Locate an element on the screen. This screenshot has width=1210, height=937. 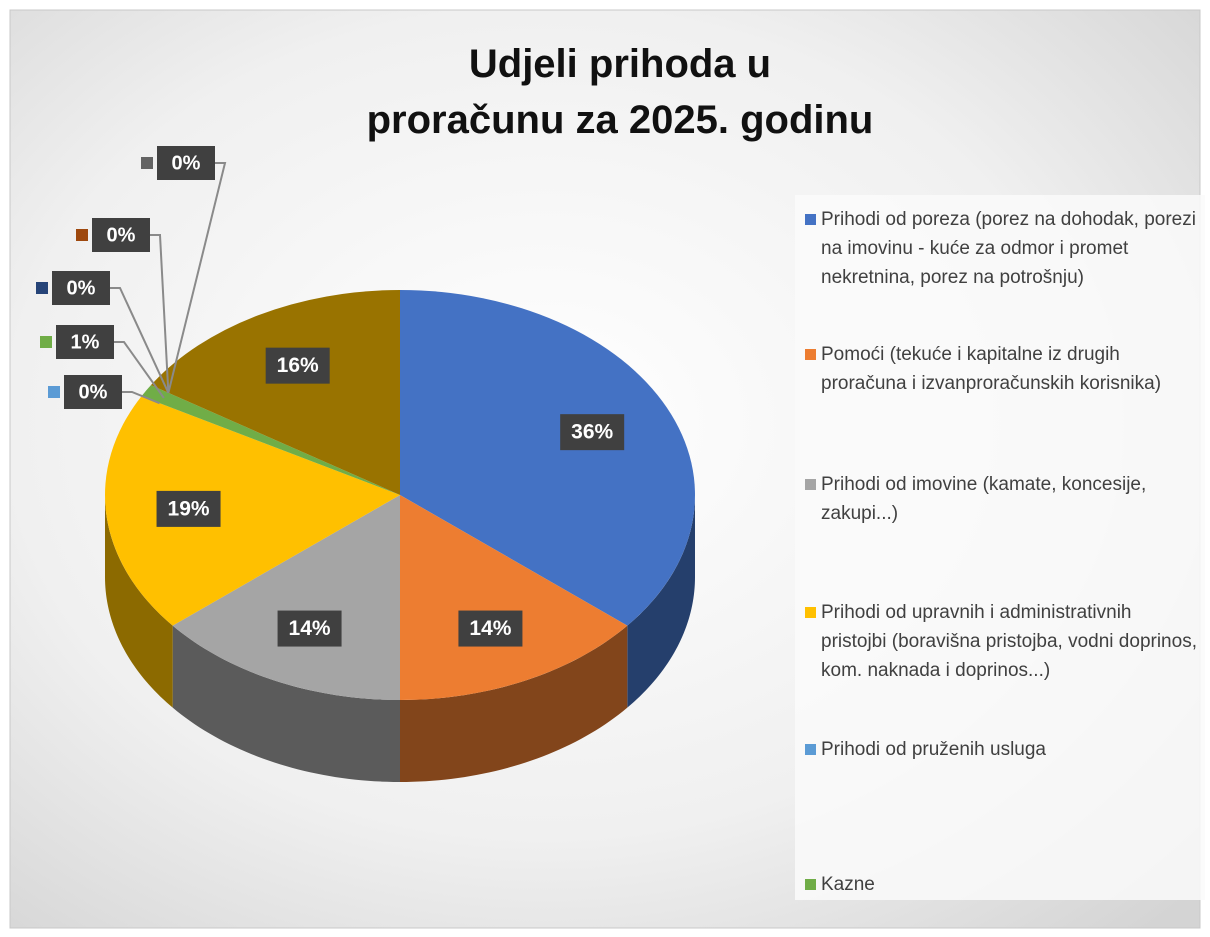
data-label: 19% is located at coordinates (189, 508).